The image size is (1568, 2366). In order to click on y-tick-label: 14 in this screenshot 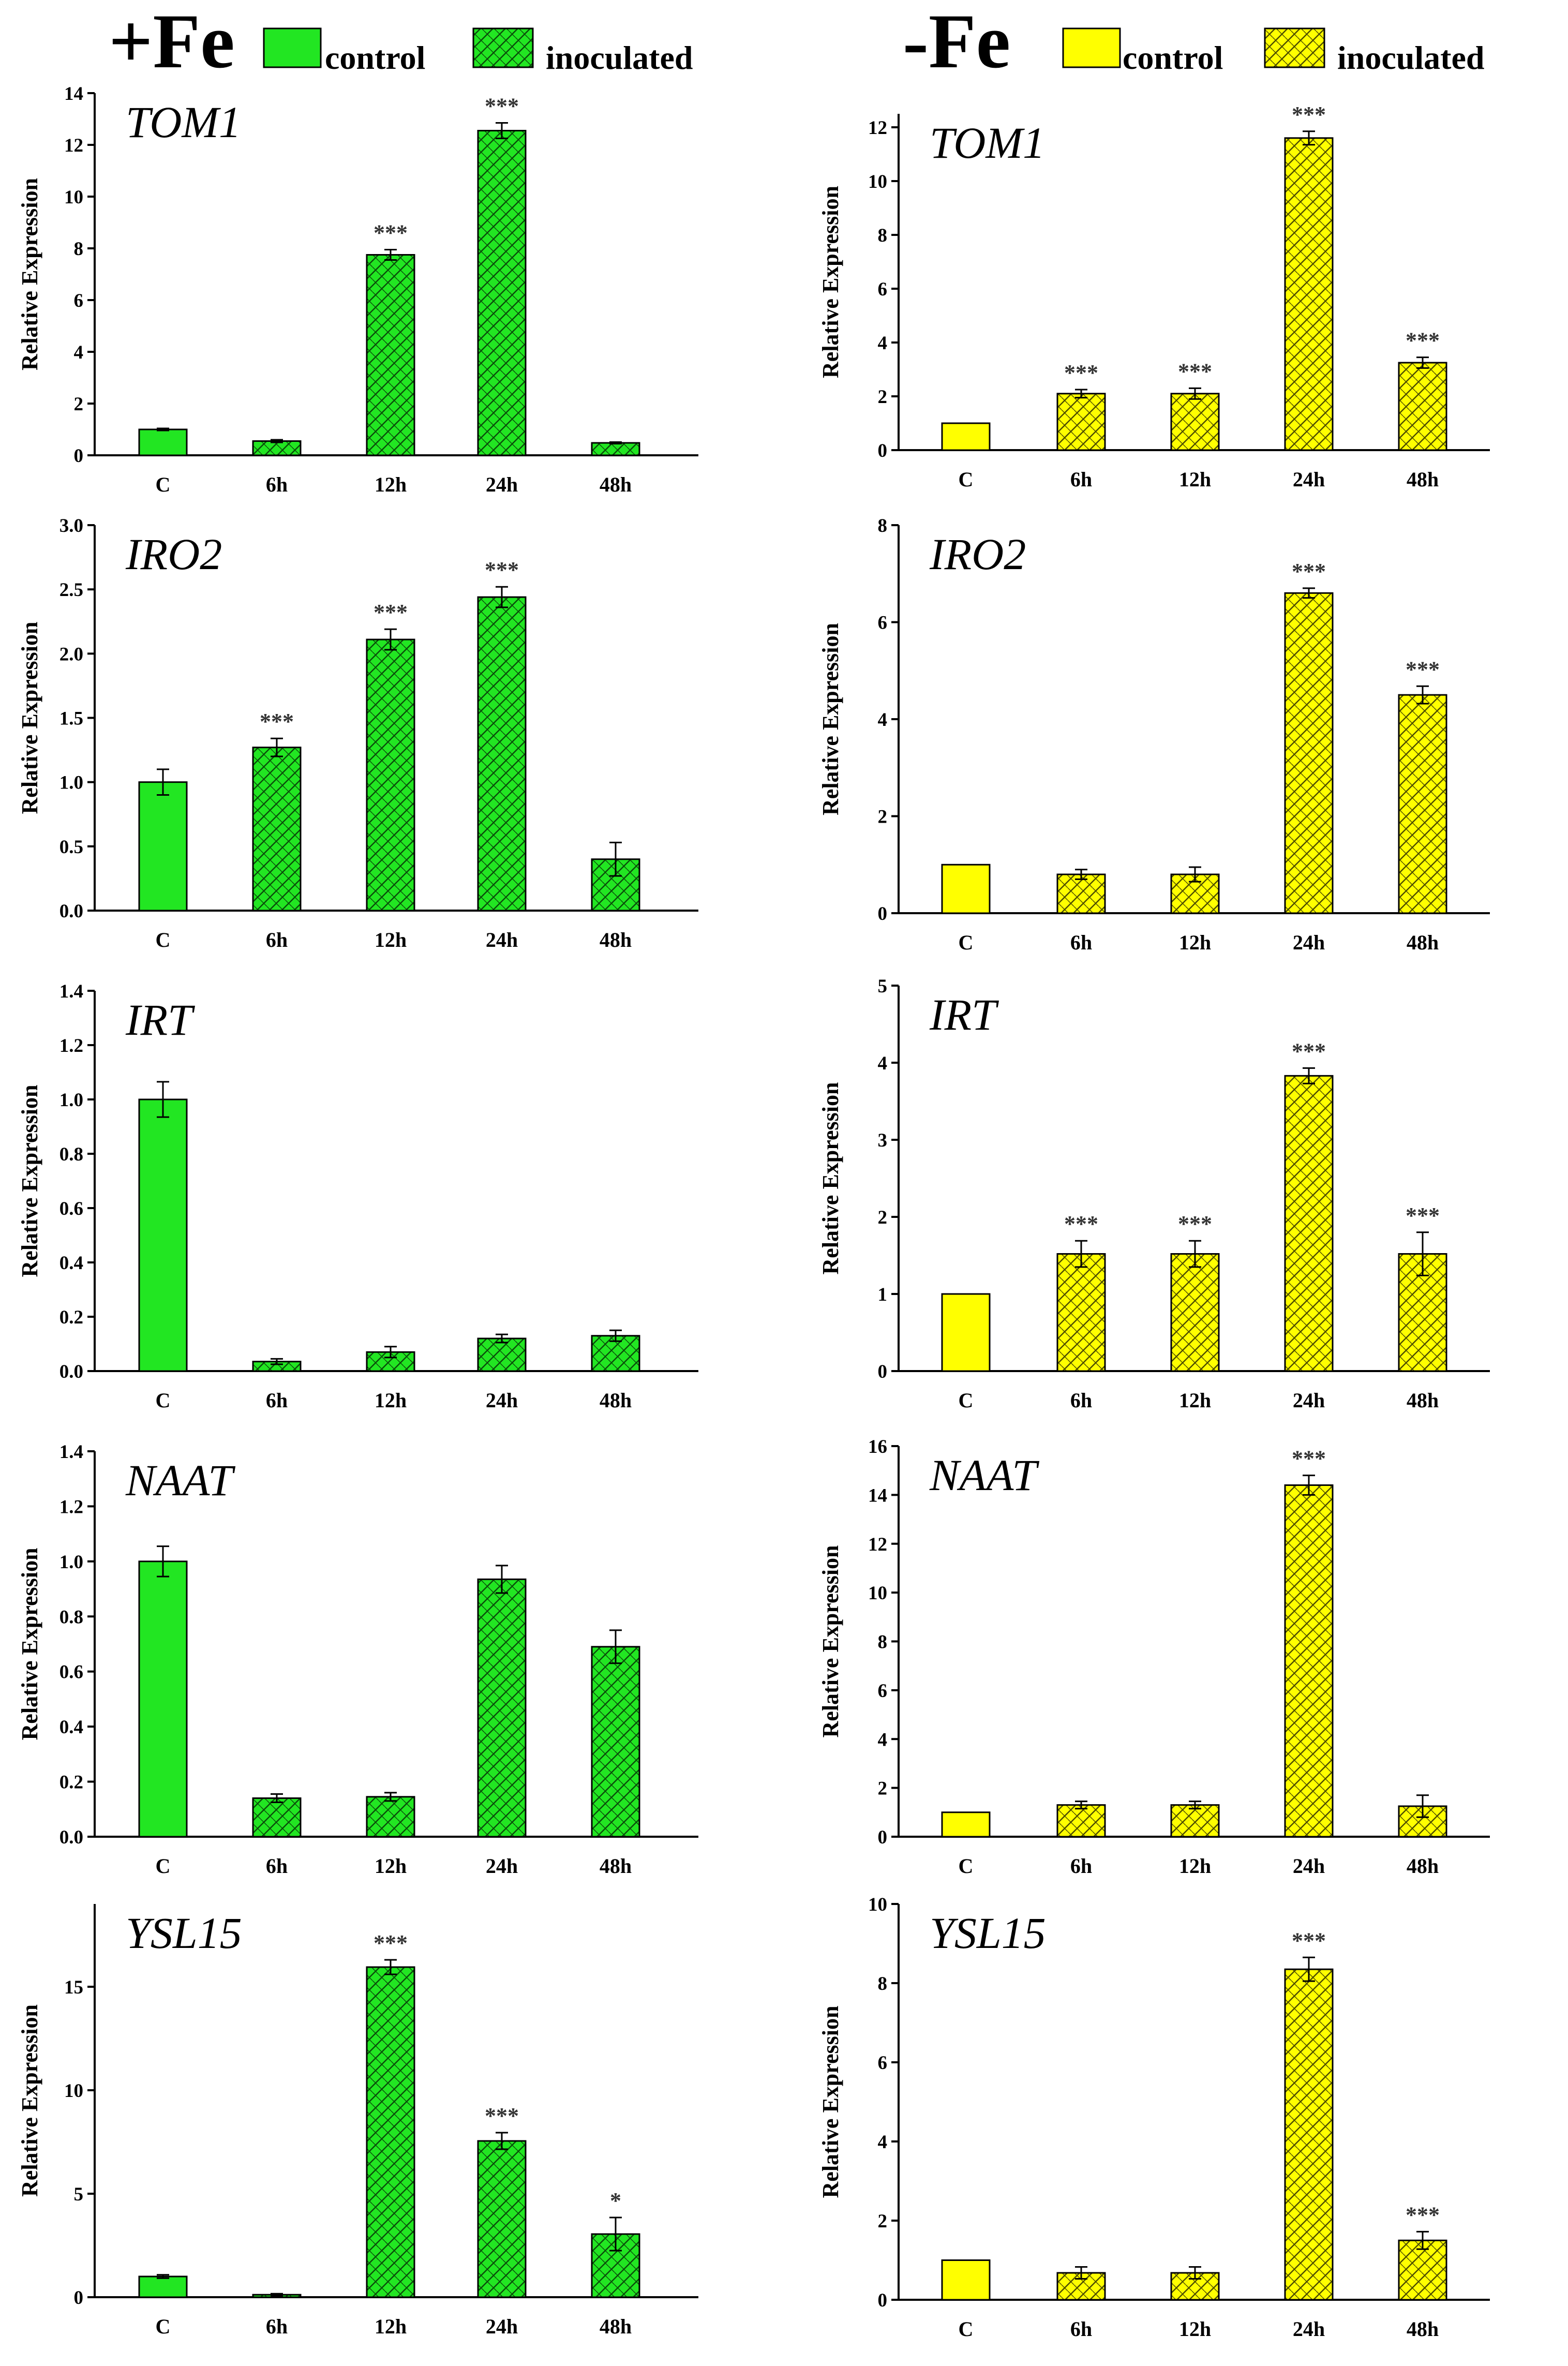, I will do `click(73, 94)`.